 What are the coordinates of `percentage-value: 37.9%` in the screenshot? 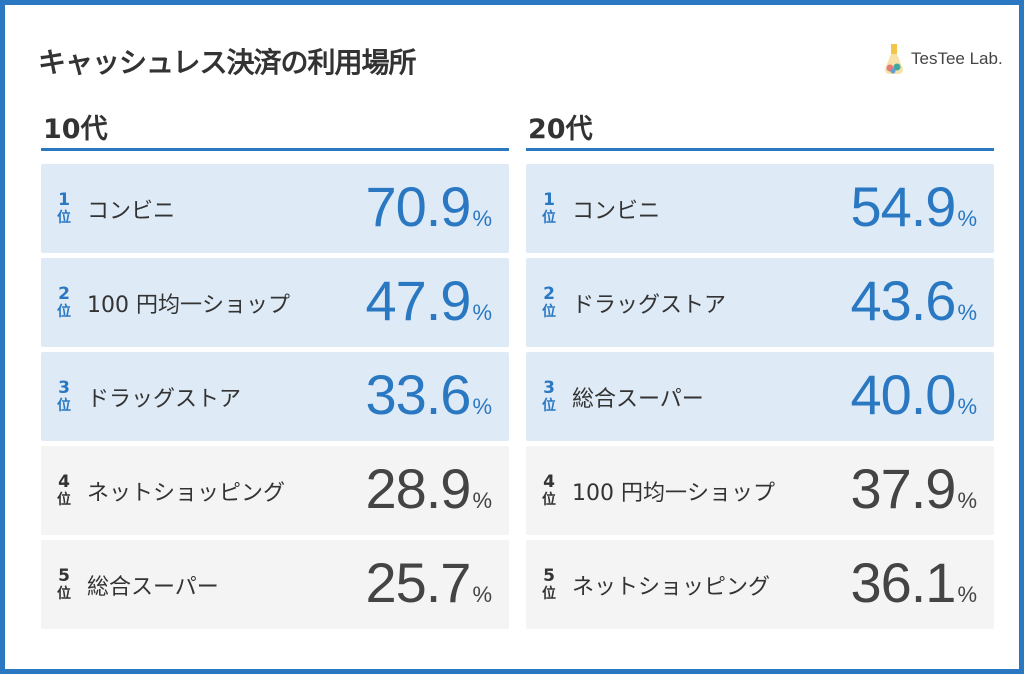 It's located at (913, 488).